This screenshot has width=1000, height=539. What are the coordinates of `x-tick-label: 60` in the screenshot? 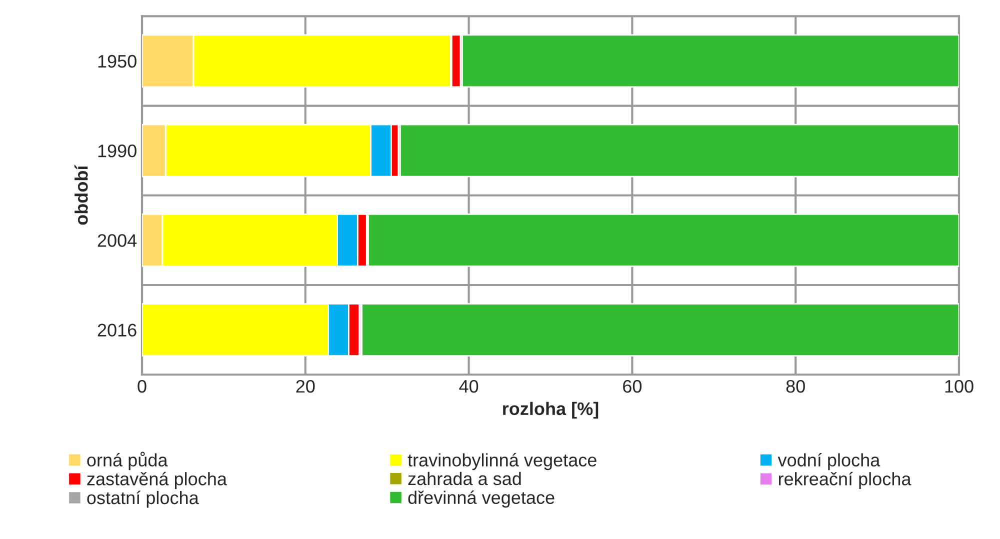 It's located at (632, 386).